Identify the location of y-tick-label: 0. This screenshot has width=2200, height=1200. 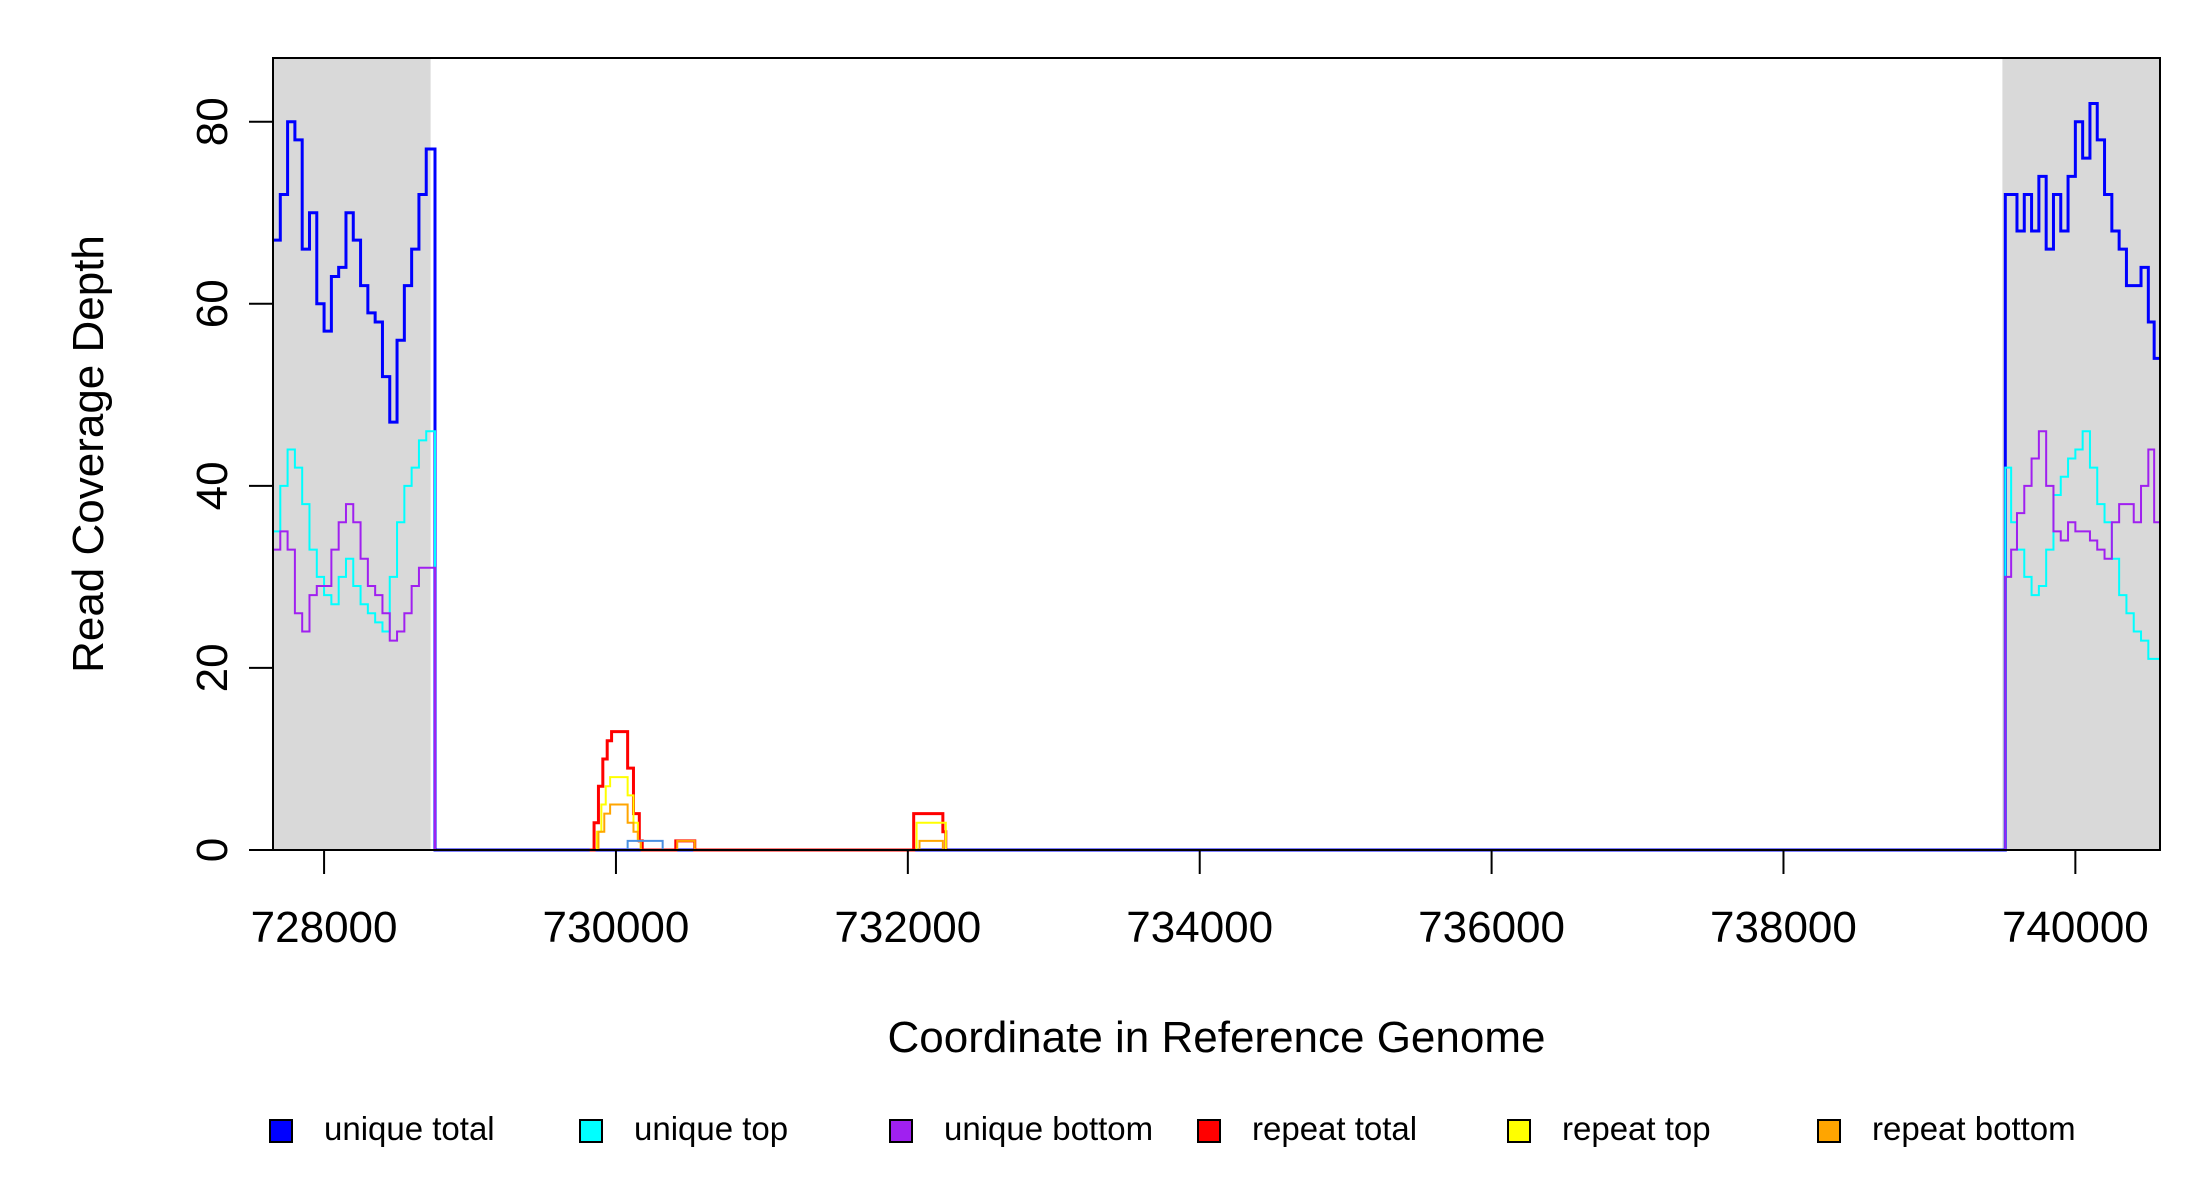
(212, 850).